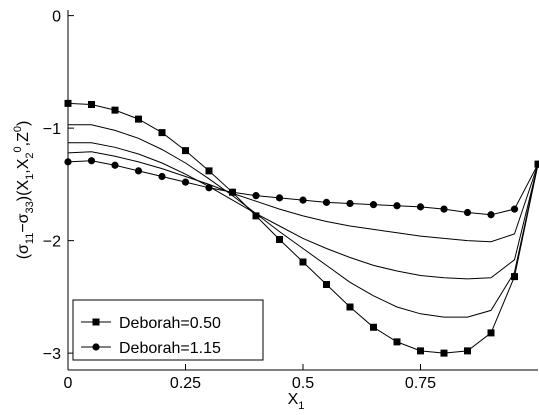 This screenshot has height=415, width=539. What do you see at coordinates (170, 348) in the screenshot?
I see `legend-label: Deborah=1.15` at bounding box center [170, 348].